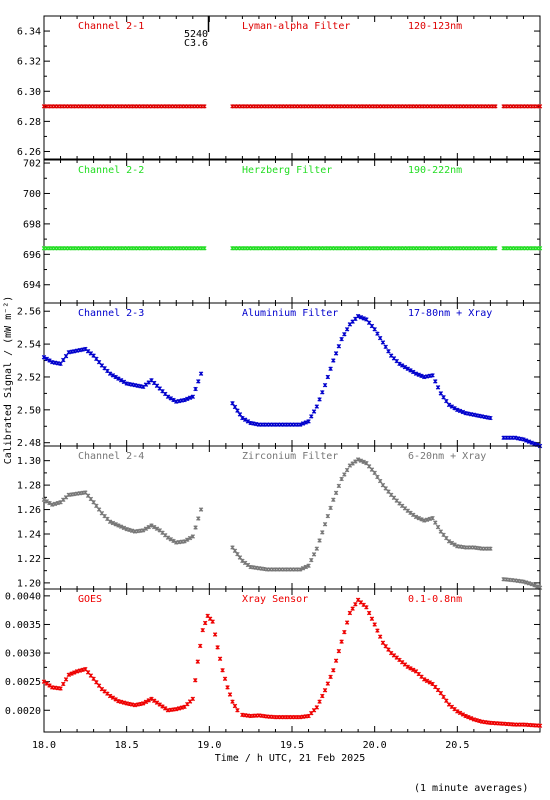 The width and height of the screenshot is (550, 800). What do you see at coordinates (29, 345) in the screenshot?
I see `y-tick-label: 2.54` at bounding box center [29, 345].